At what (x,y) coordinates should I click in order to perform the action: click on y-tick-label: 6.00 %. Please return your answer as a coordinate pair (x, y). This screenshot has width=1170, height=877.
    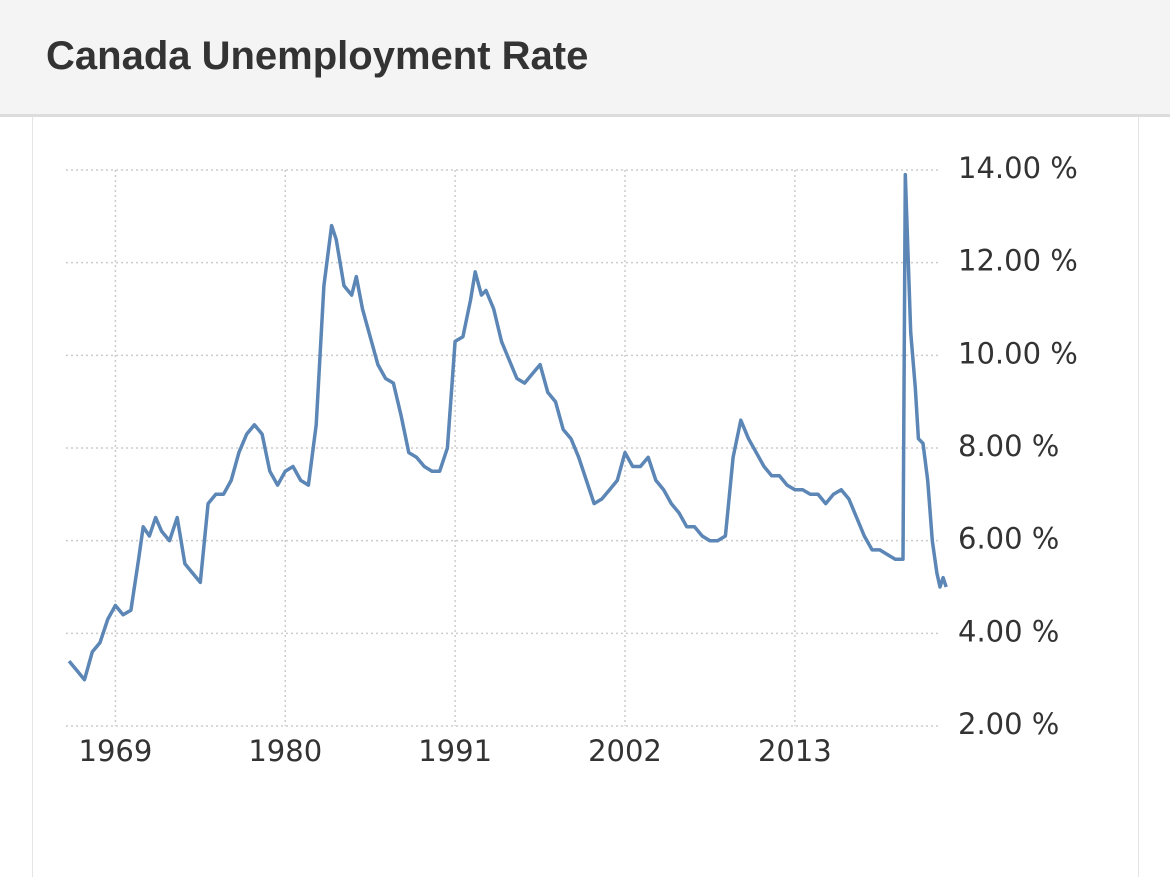
    Looking at the image, I should click on (1008, 539).